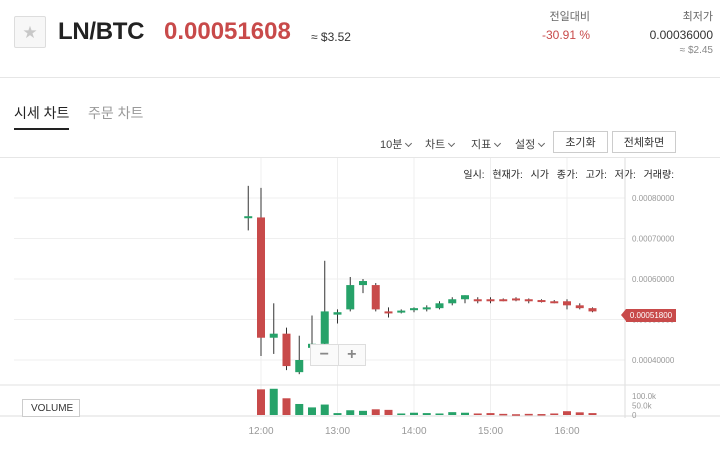  I want to click on volume-pane-label: VOLUME, so click(51, 408).